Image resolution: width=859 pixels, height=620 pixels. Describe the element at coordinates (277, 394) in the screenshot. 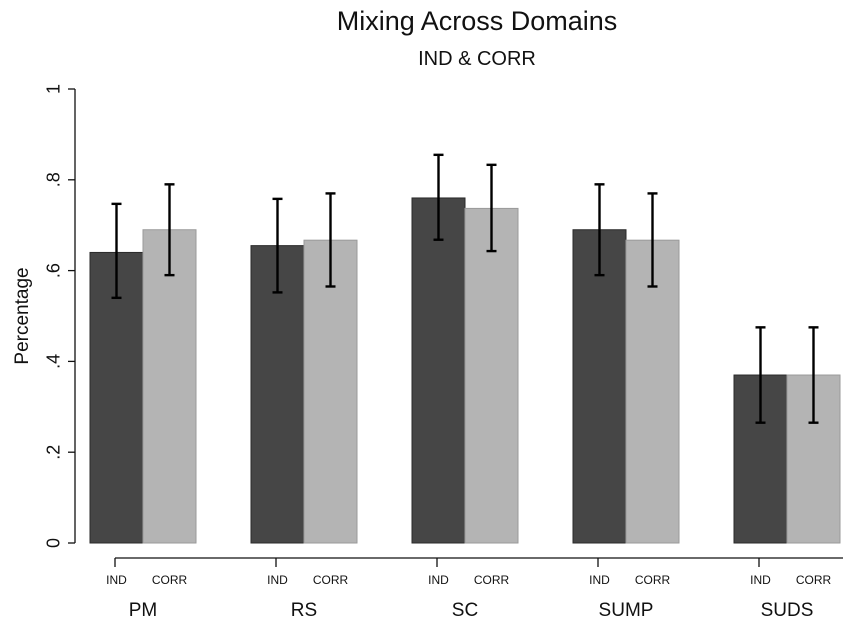

I see `bar-ind-rs` at that location.